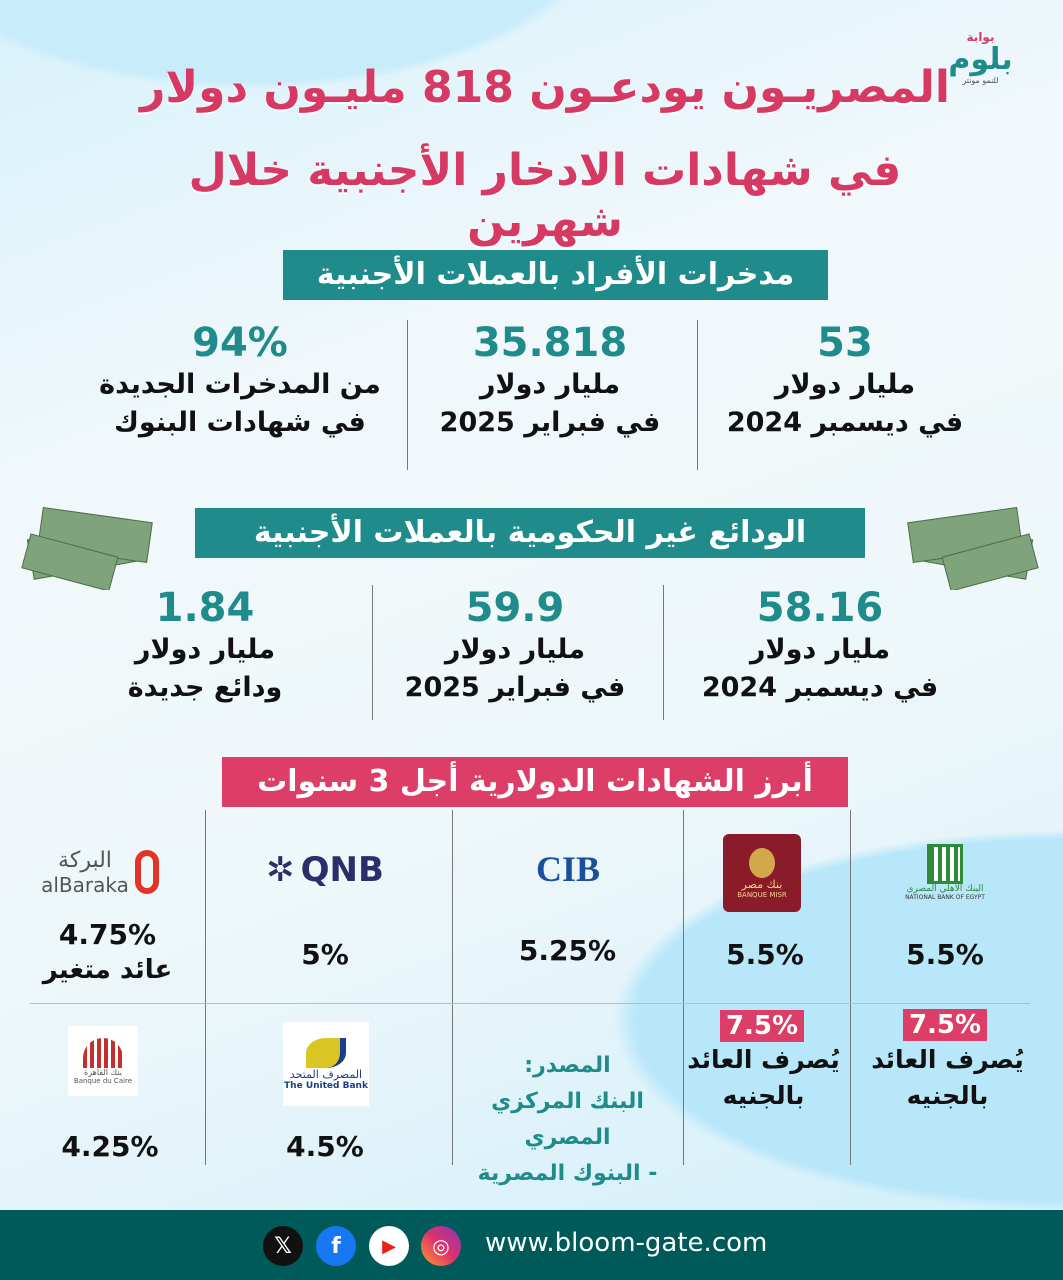 The height and width of the screenshot is (1280, 1063). I want to click on deposits-new: 1.84 مليار دولار ودائع جديدة, so click(205, 646).